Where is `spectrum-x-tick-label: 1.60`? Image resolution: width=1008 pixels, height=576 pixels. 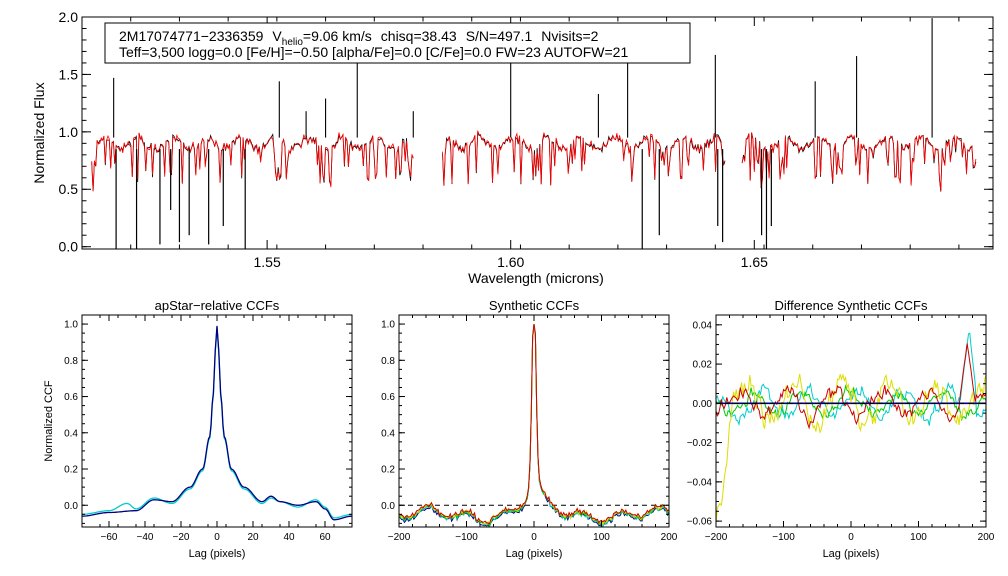
spectrum-x-tick-label: 1.60 is located at coordinates (510, 262).